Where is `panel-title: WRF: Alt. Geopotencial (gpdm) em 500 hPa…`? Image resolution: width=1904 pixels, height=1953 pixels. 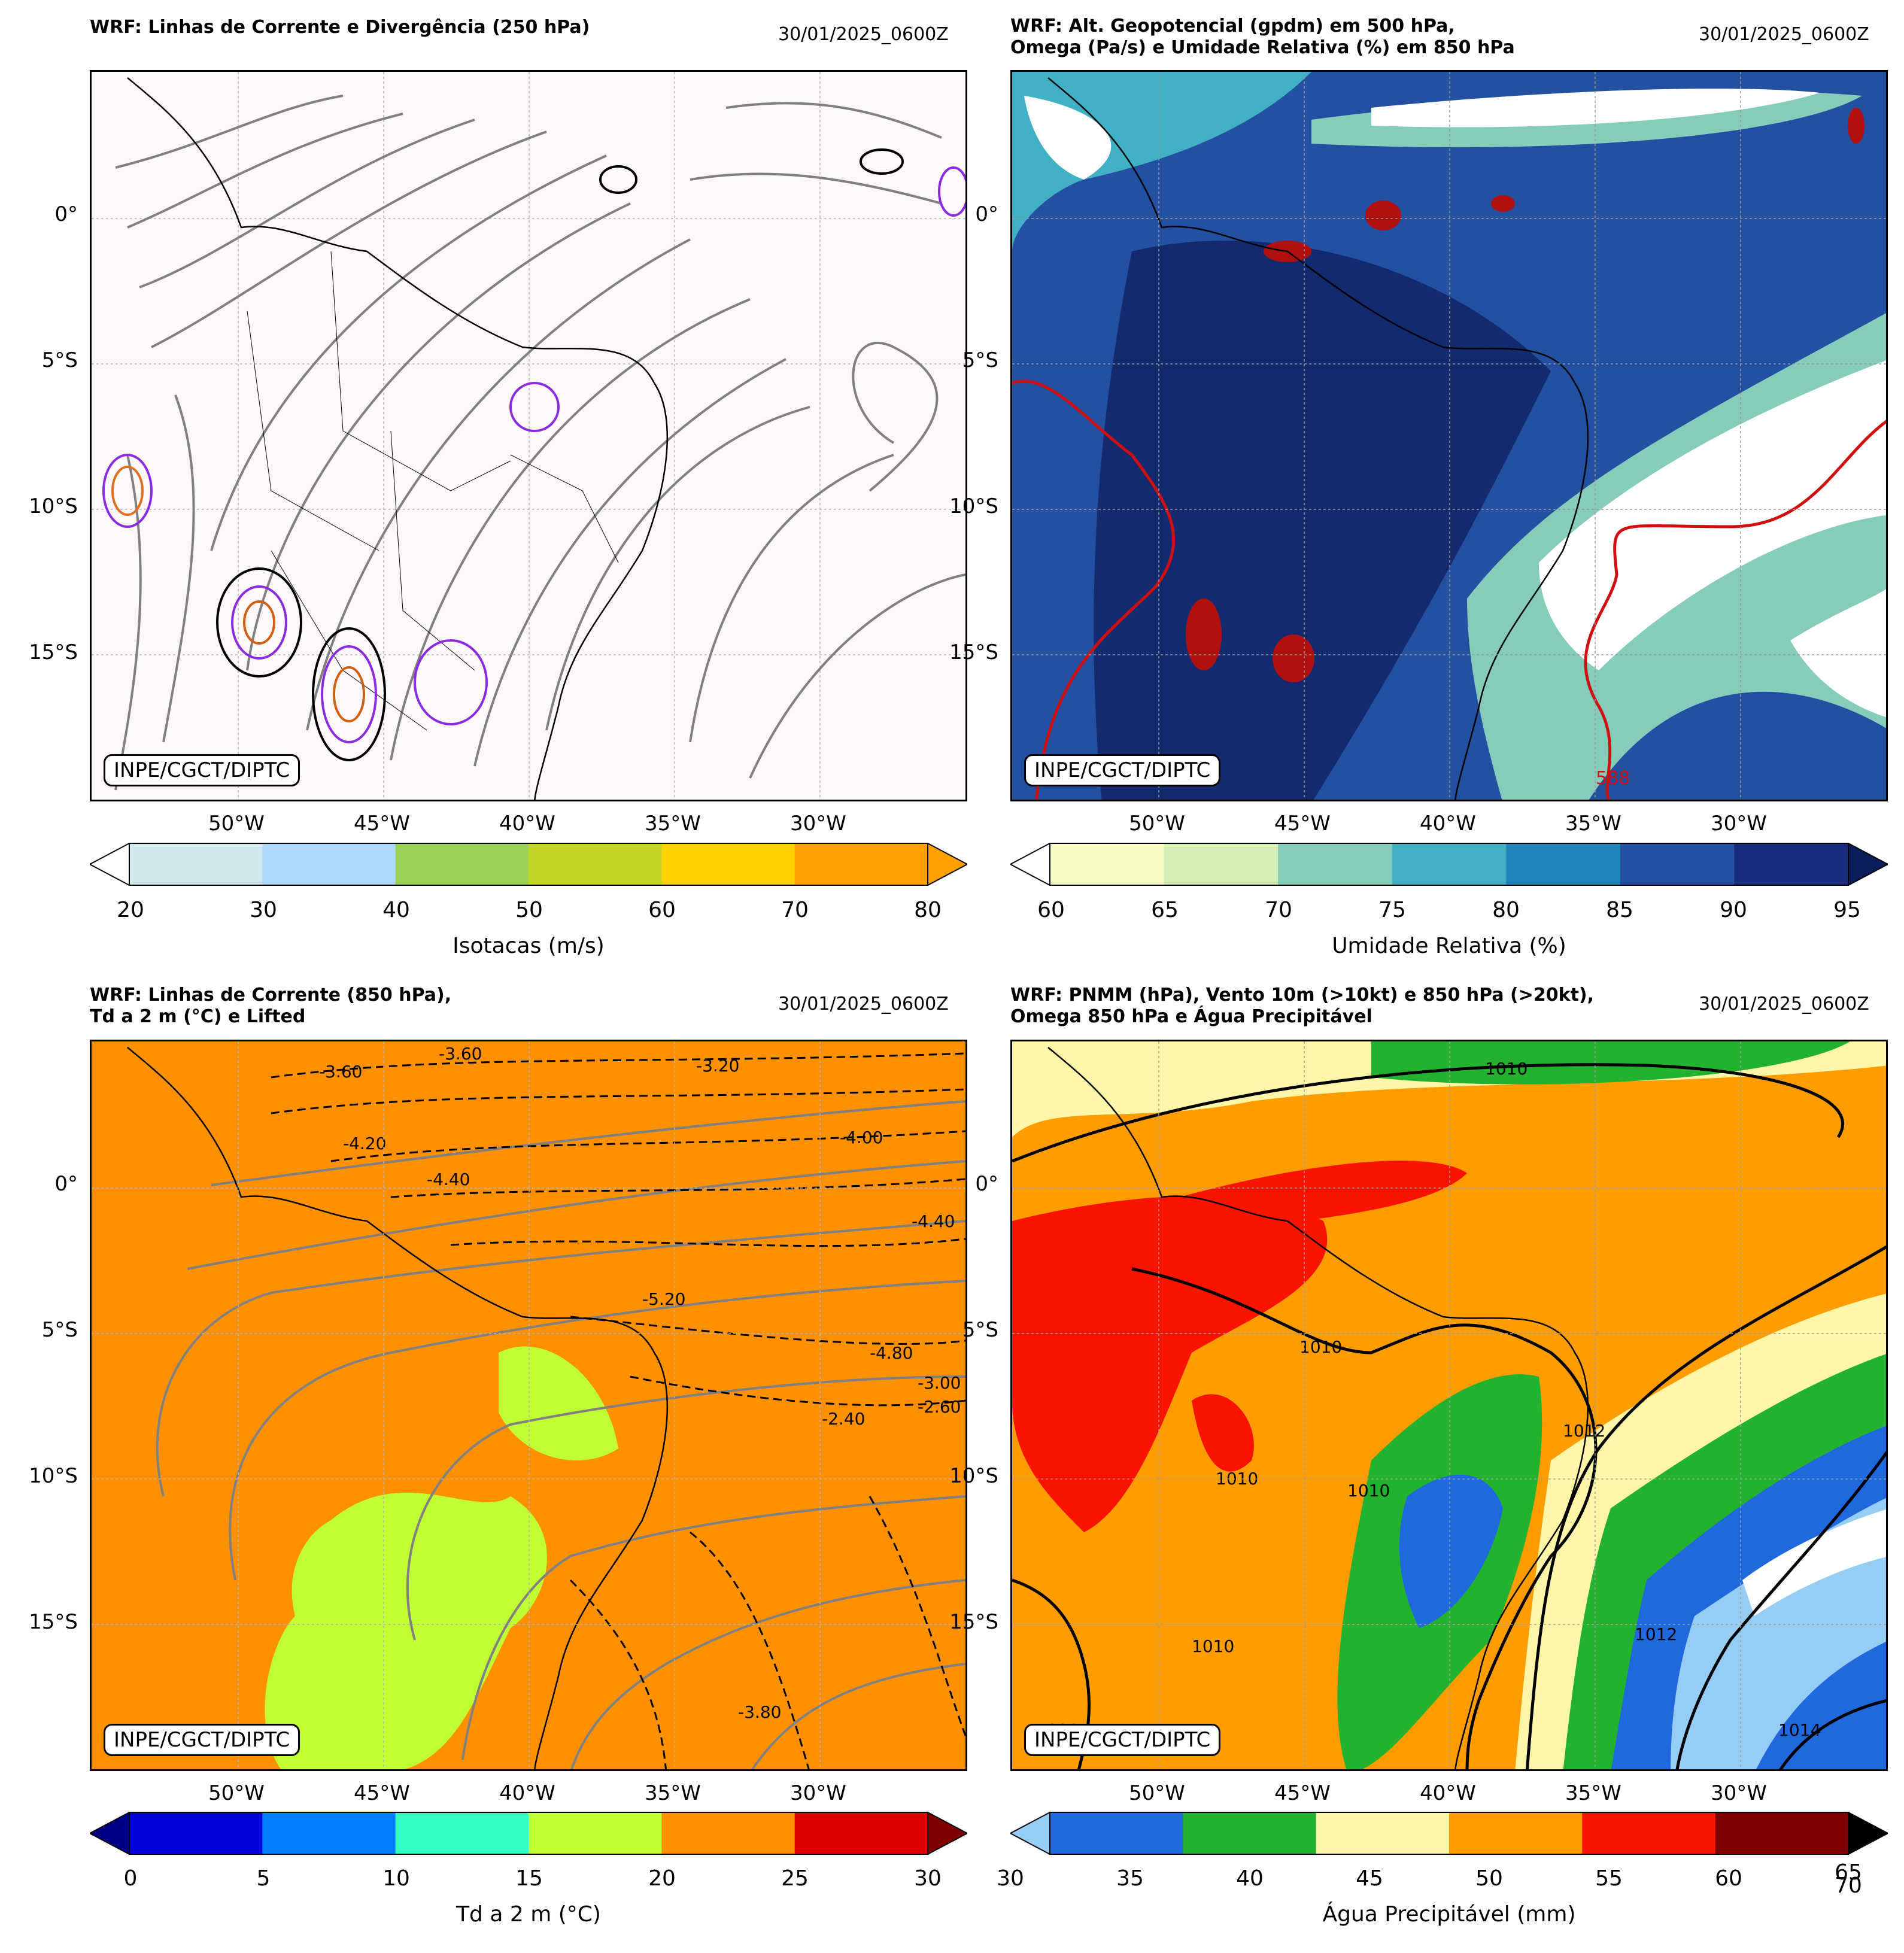
panel-title: WRF: Alt. Geopotencial (gpdm) em 500 hPa… is located at coordinates (1232, 27).